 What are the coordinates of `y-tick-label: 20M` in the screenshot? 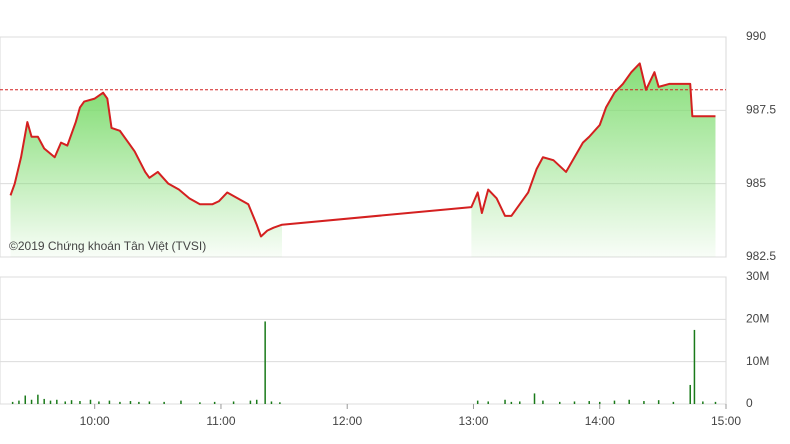 It's located at (757, 319).